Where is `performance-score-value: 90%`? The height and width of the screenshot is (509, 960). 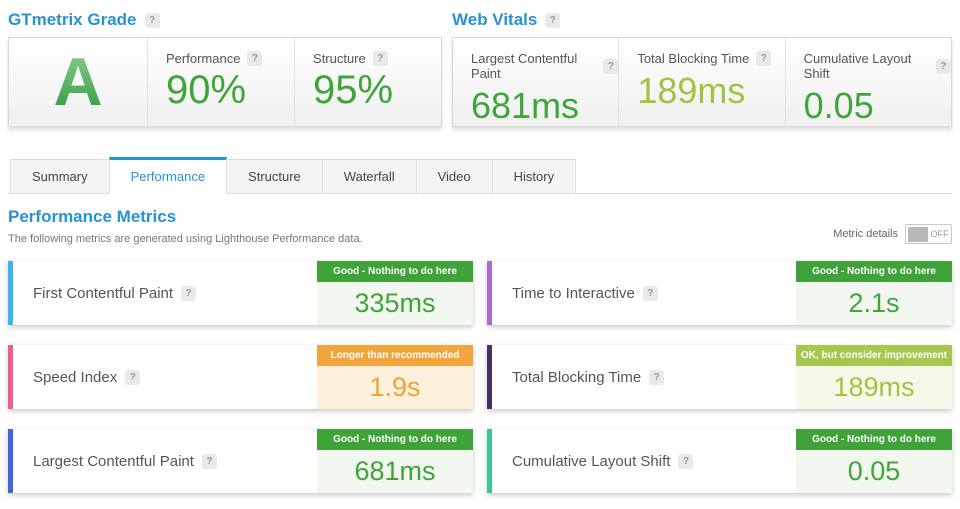 performance-score-value: 90% is located at coordinates (206, 90).